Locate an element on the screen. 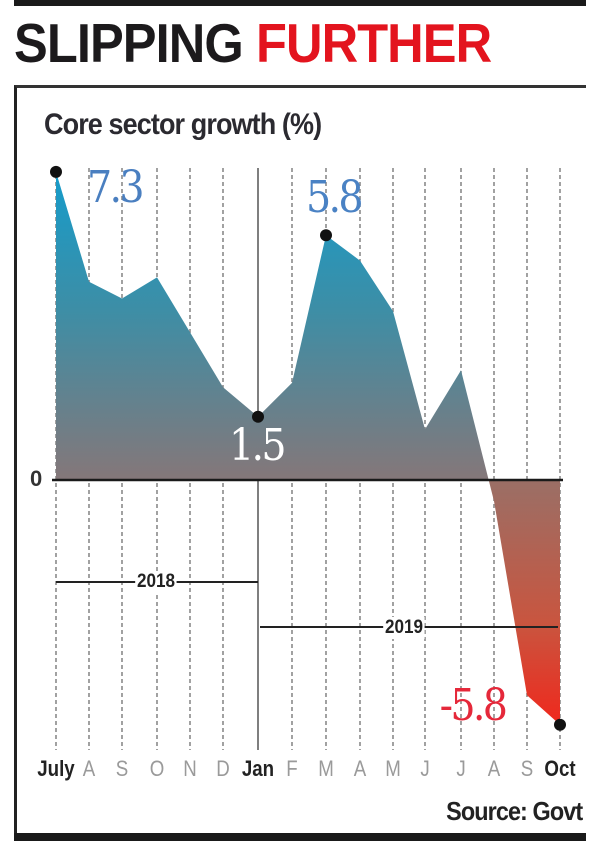 The height and width of the screenshot is (848, 600). value-label-first: 7.3 is located at coordinates (116, 187).